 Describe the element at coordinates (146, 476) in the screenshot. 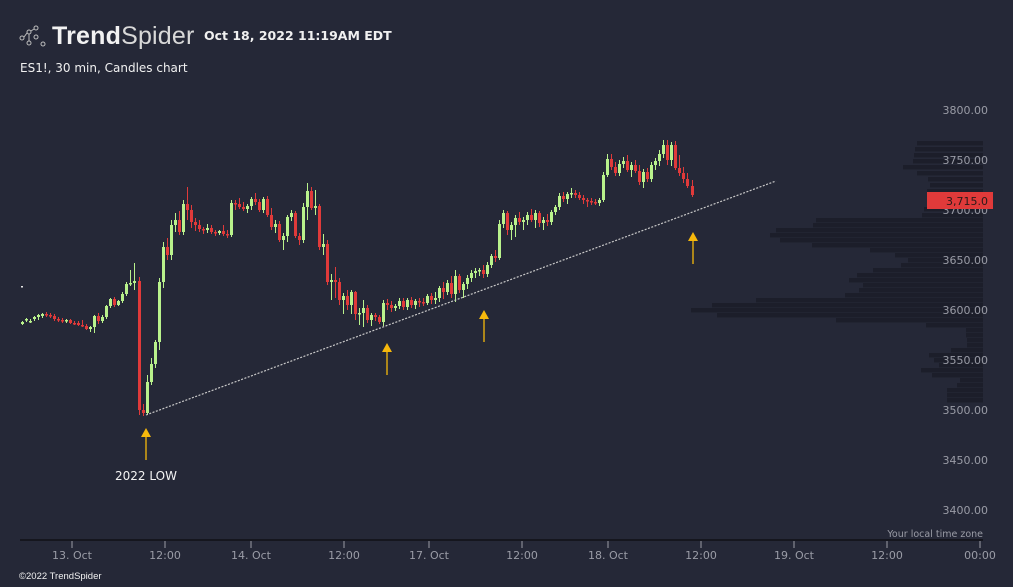

I see `annotation-label: 2022 LOW` at that location.